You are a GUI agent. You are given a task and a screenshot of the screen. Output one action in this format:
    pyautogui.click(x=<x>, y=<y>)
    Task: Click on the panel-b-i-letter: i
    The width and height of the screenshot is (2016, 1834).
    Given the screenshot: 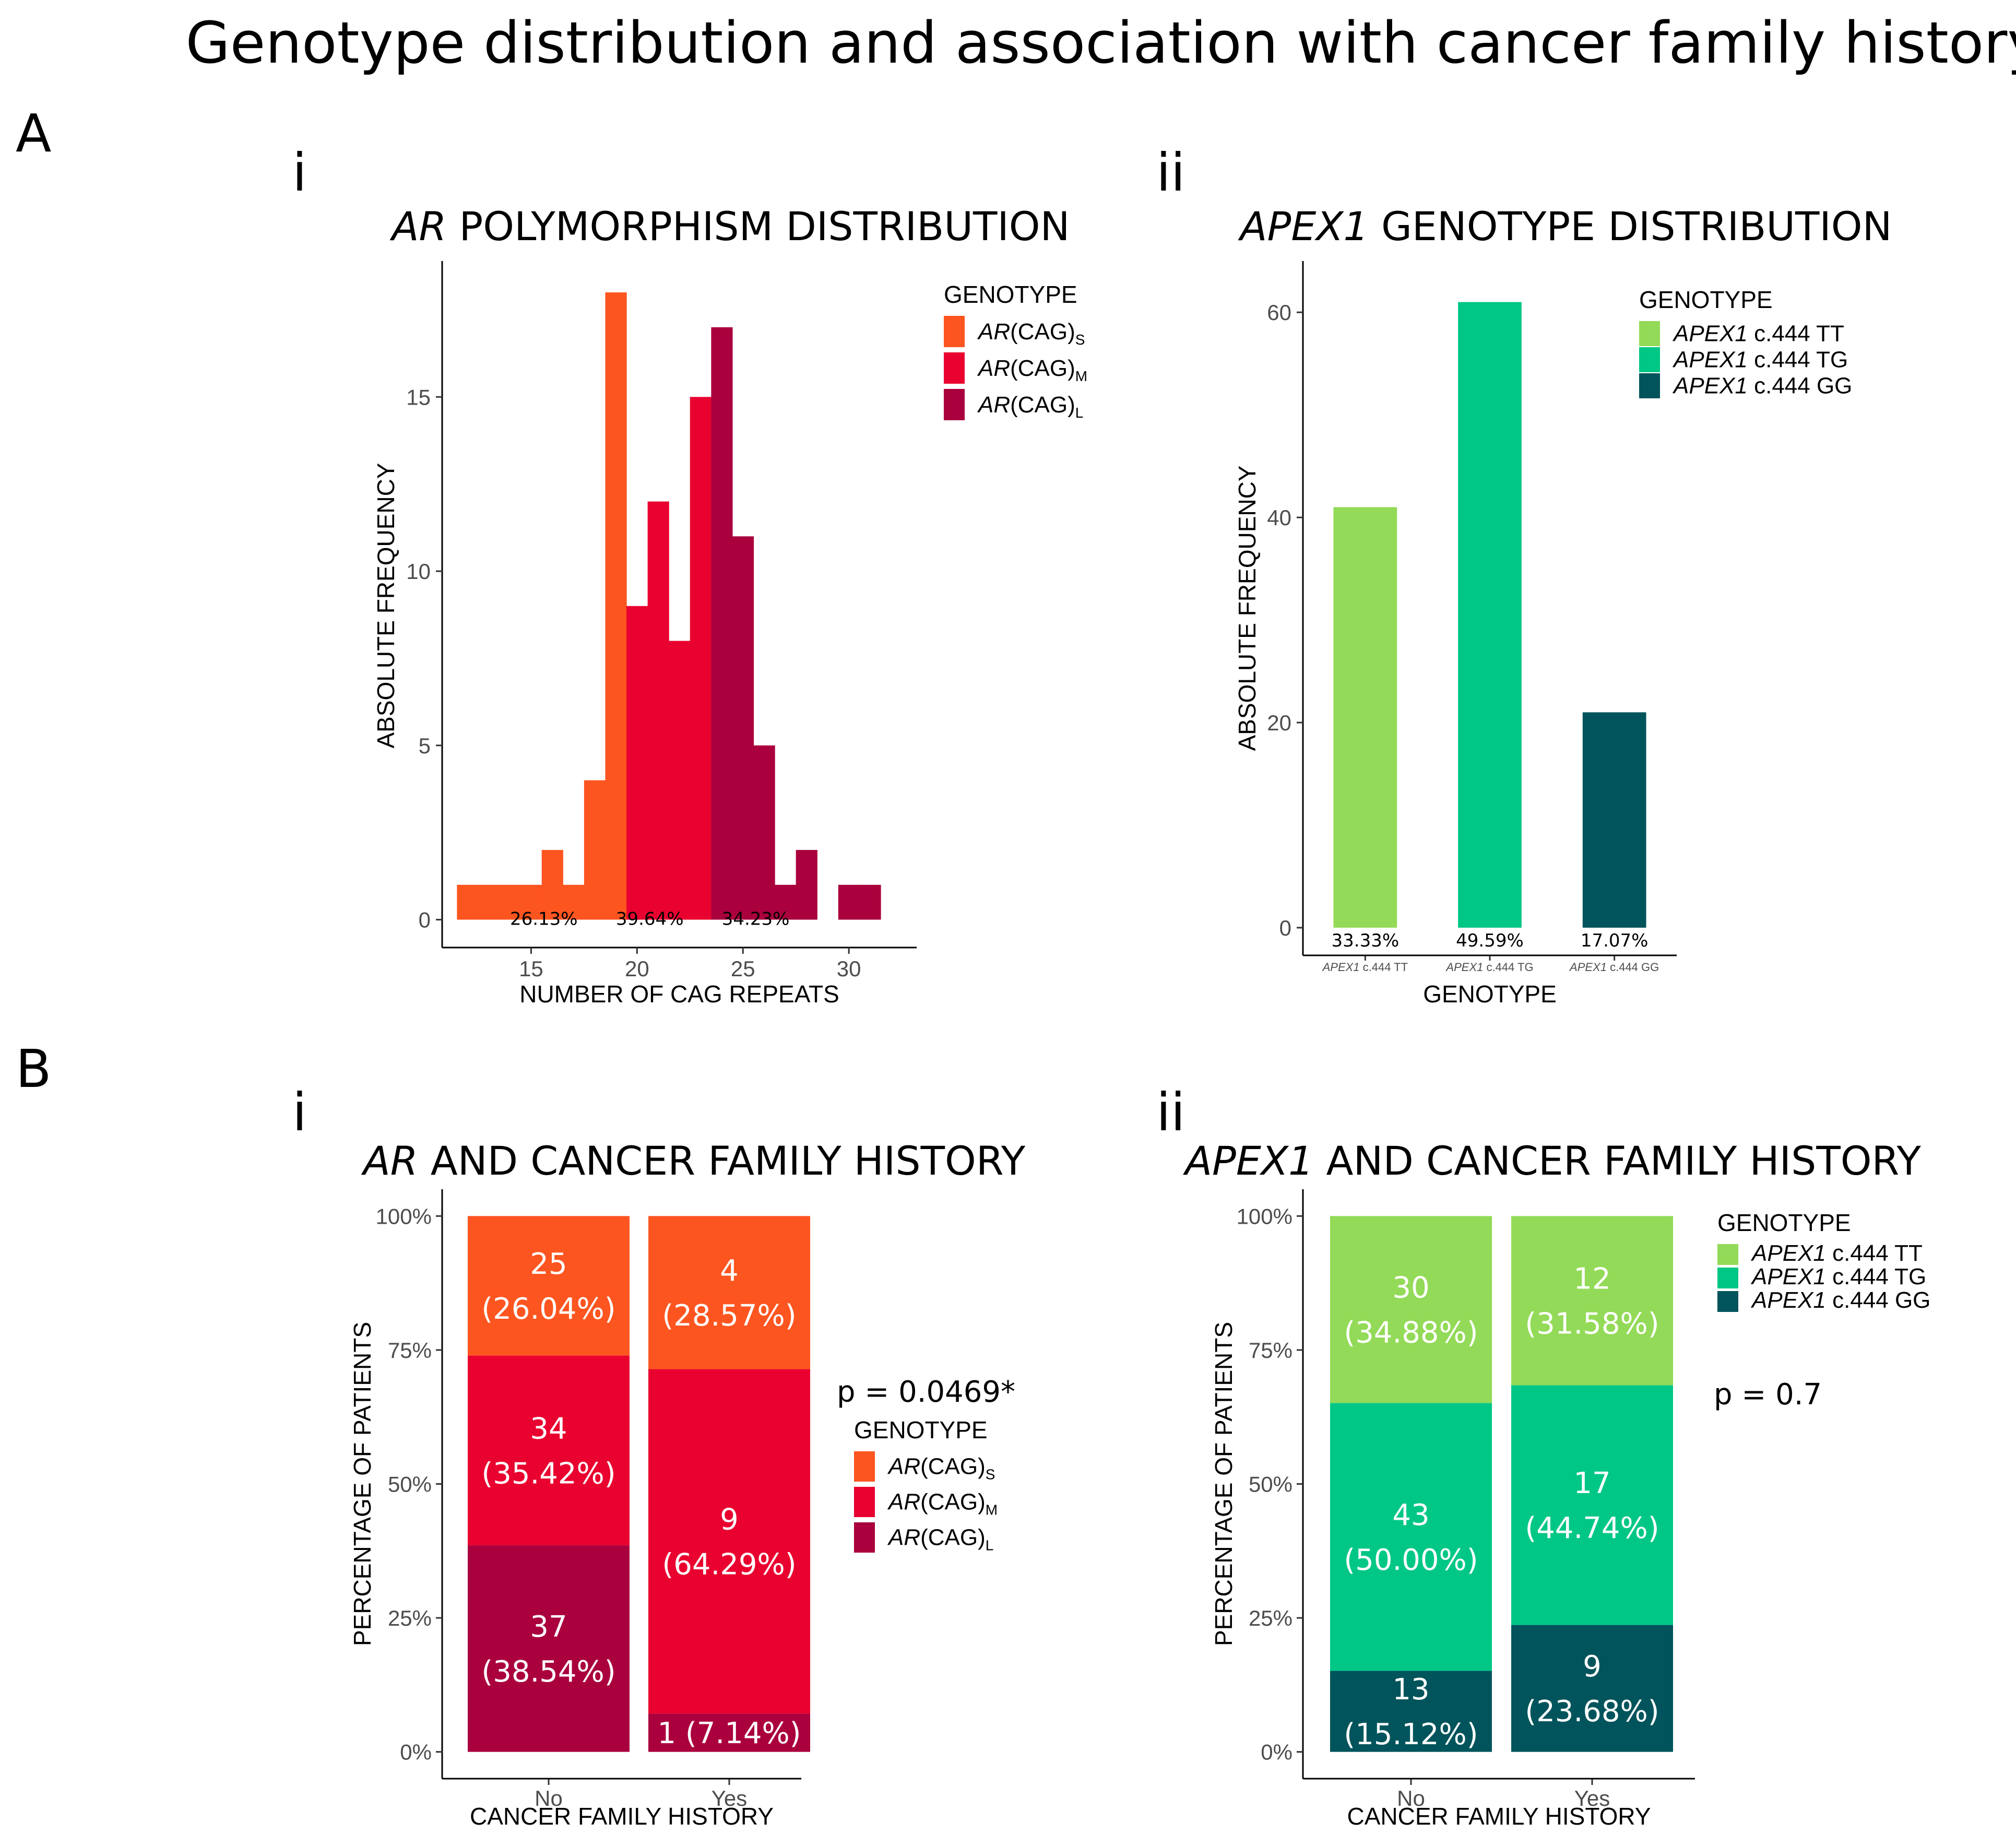 What is the action you would take?
    pyautogui.click(x=299, y=1113)
    